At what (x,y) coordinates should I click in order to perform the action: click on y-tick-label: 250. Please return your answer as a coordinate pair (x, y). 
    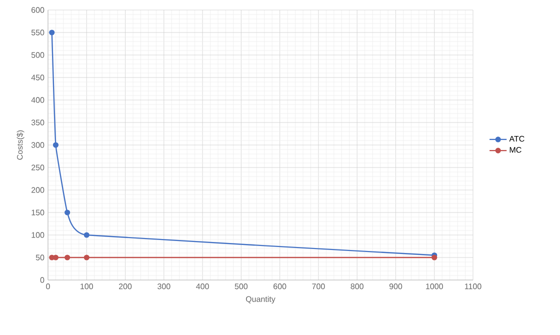
    Looking at the image, I should click on (38, 167).